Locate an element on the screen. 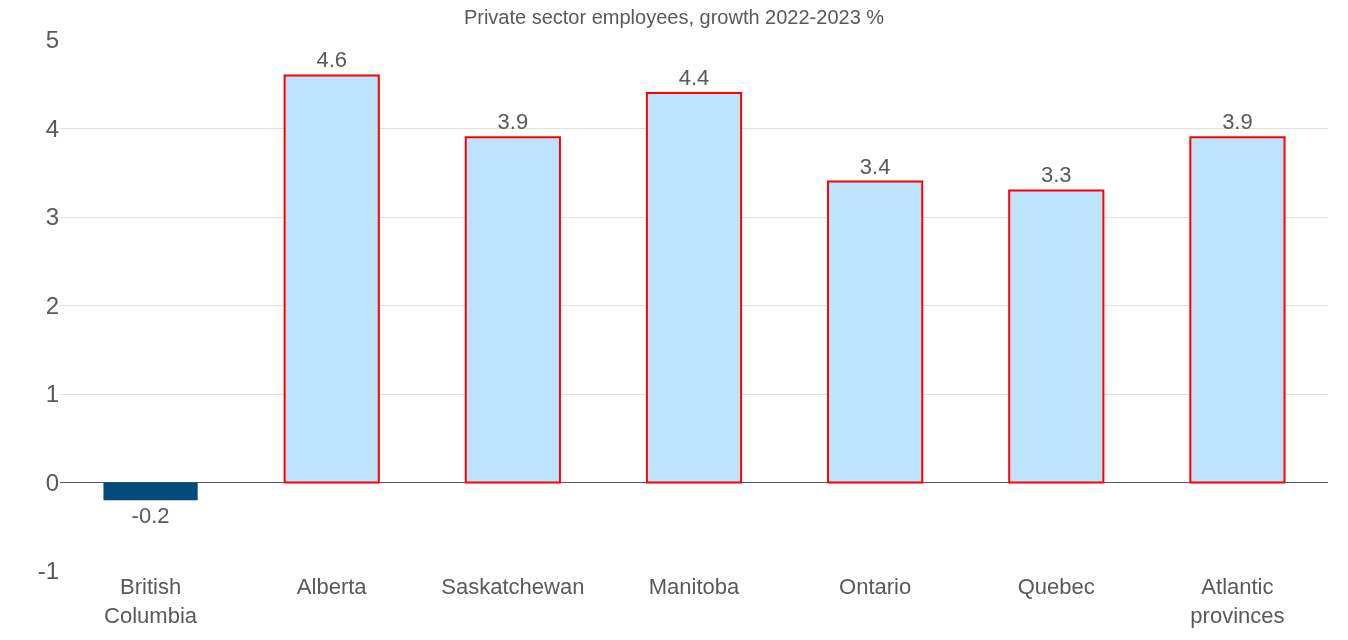 This screenshot has height=640, width=1348. data-label: 4.6 is located at coordinates (332, 60).